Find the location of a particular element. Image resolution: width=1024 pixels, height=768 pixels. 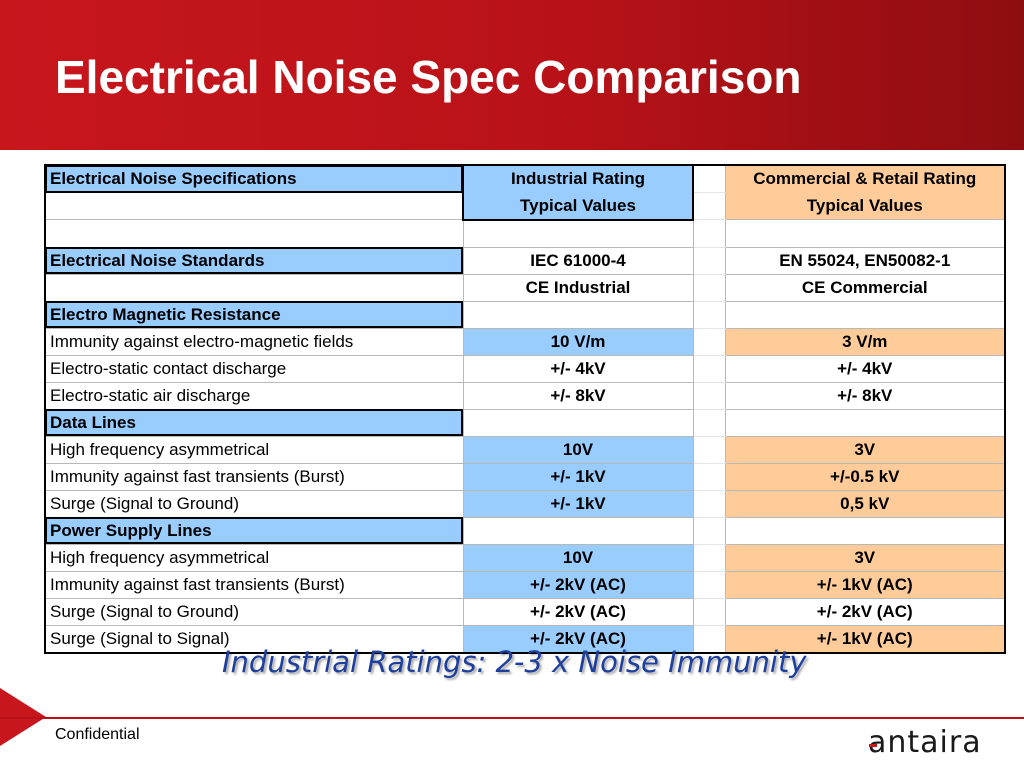

slide-subtitle: Industrial Ratings: 2-3 x Noise Immunity is located at coordinates (514, 662).